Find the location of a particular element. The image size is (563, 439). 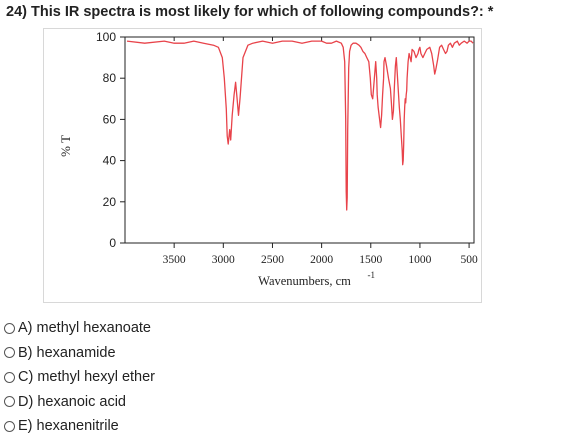

radio-button-d is located at coordinates (9, 402).